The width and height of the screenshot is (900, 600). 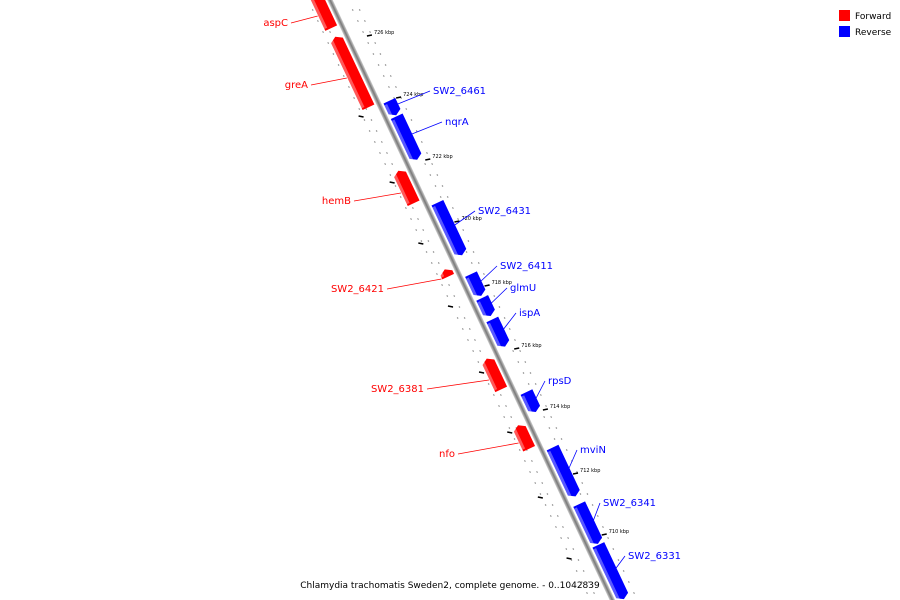 I want to click on legend: Forward Reverse, so click(x=865, y=24).